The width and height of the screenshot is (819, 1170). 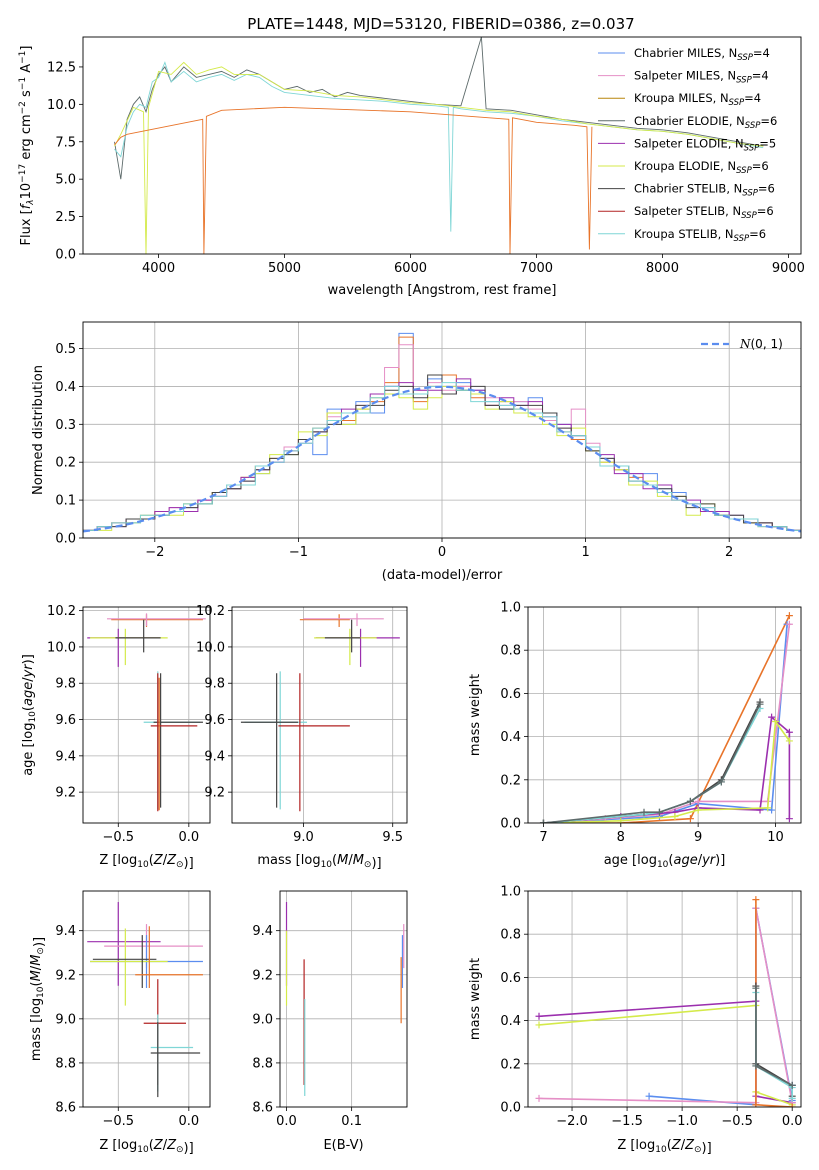 What do you see at coordinates (729, 552) in the screenshot?
I see `x-tick-label: 2` at bounding box center [729, 552].